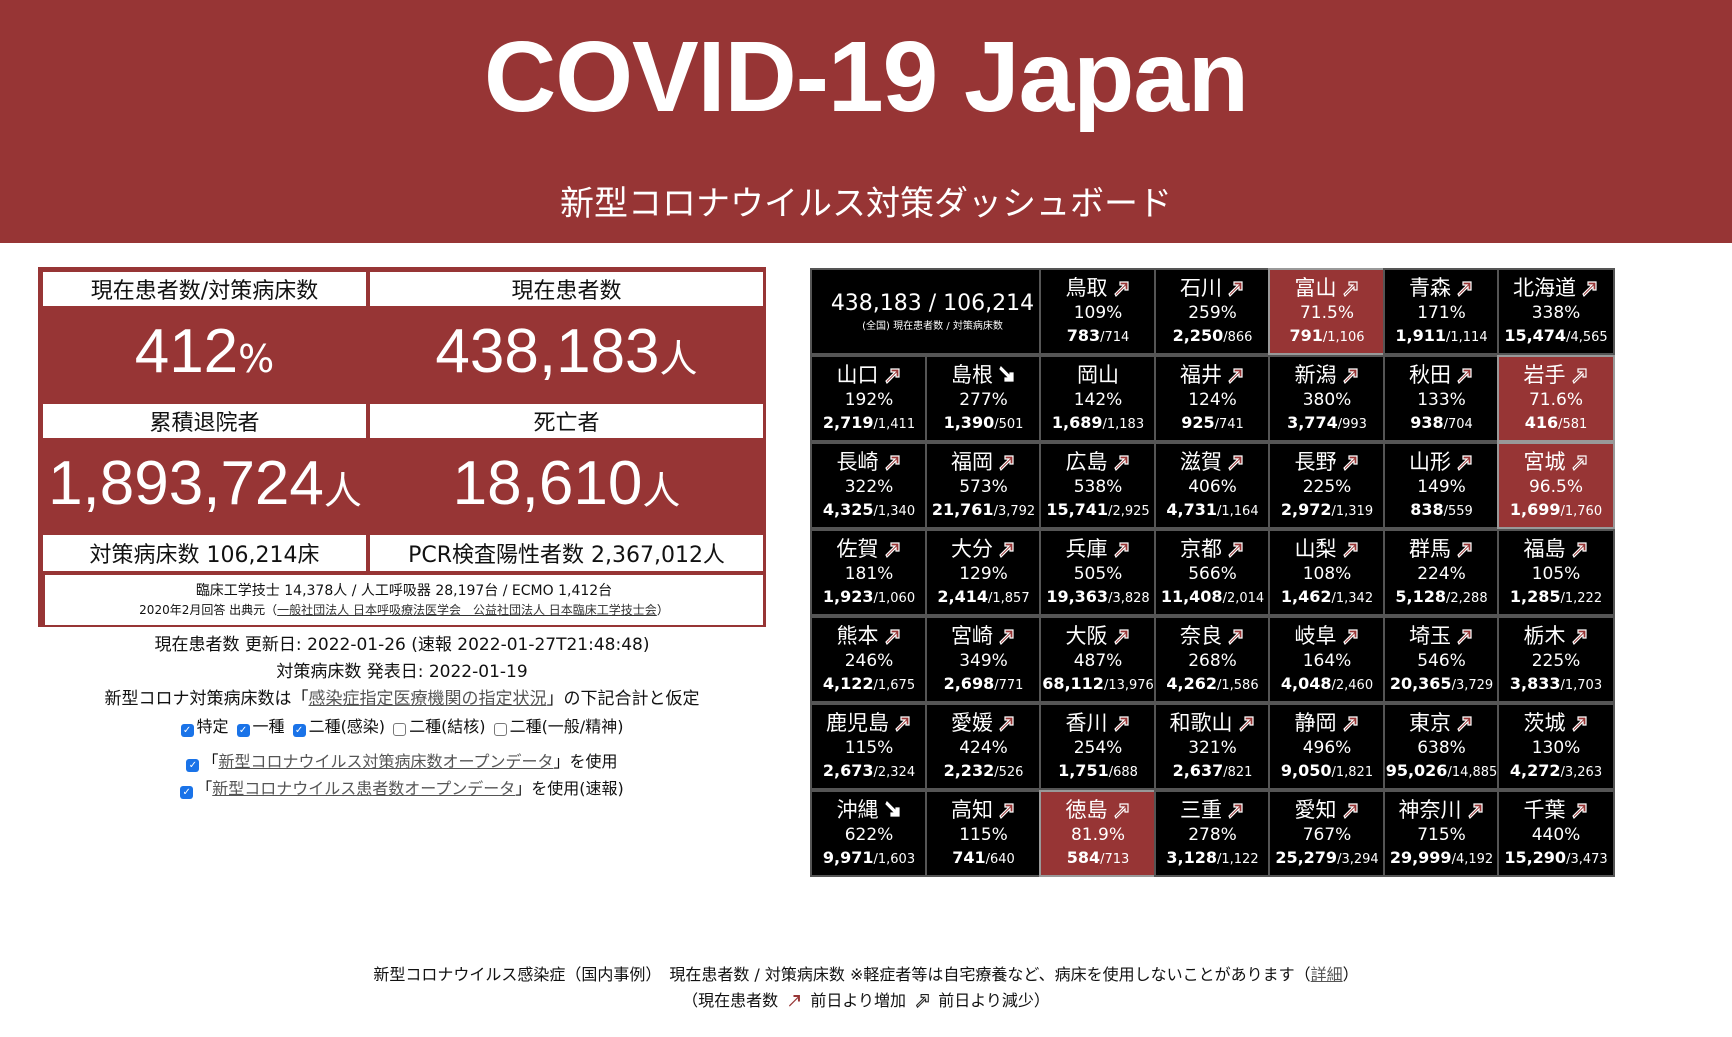 This screenshot has height=1037, width=1732. What do you see at coordinates (1441, 311) in the screenshot?
I see `prefecture-tile: 青森 171% 1,911/1,114` at bounding box center [1441, 311].